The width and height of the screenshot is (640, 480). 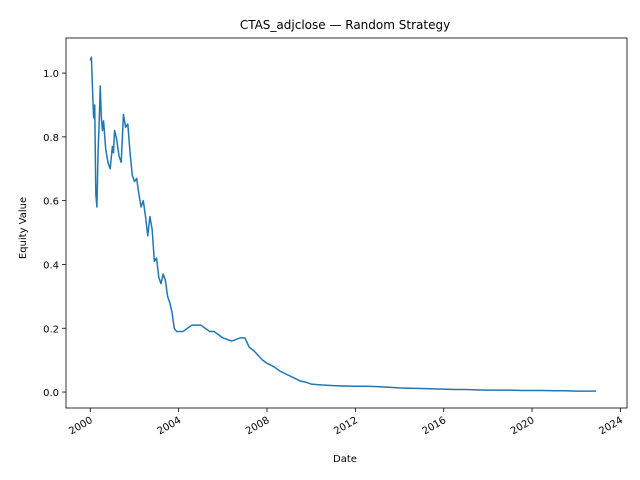 What do you see at coordinates (51, 202) in the screenshot?
I see `y-tick-label: 0.6` at bounding box center [51, 202].